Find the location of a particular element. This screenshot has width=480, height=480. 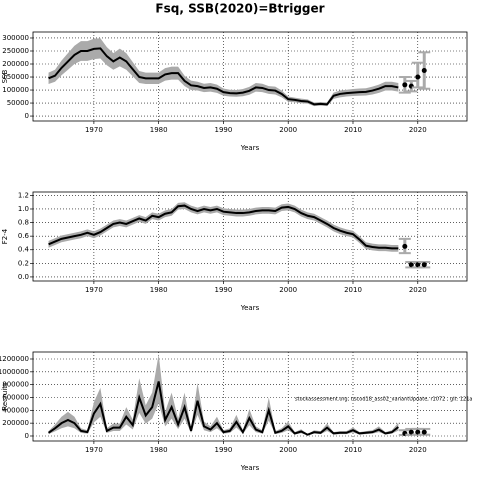

y-tick-label: 1000000 is located at coordinates (14, 372).